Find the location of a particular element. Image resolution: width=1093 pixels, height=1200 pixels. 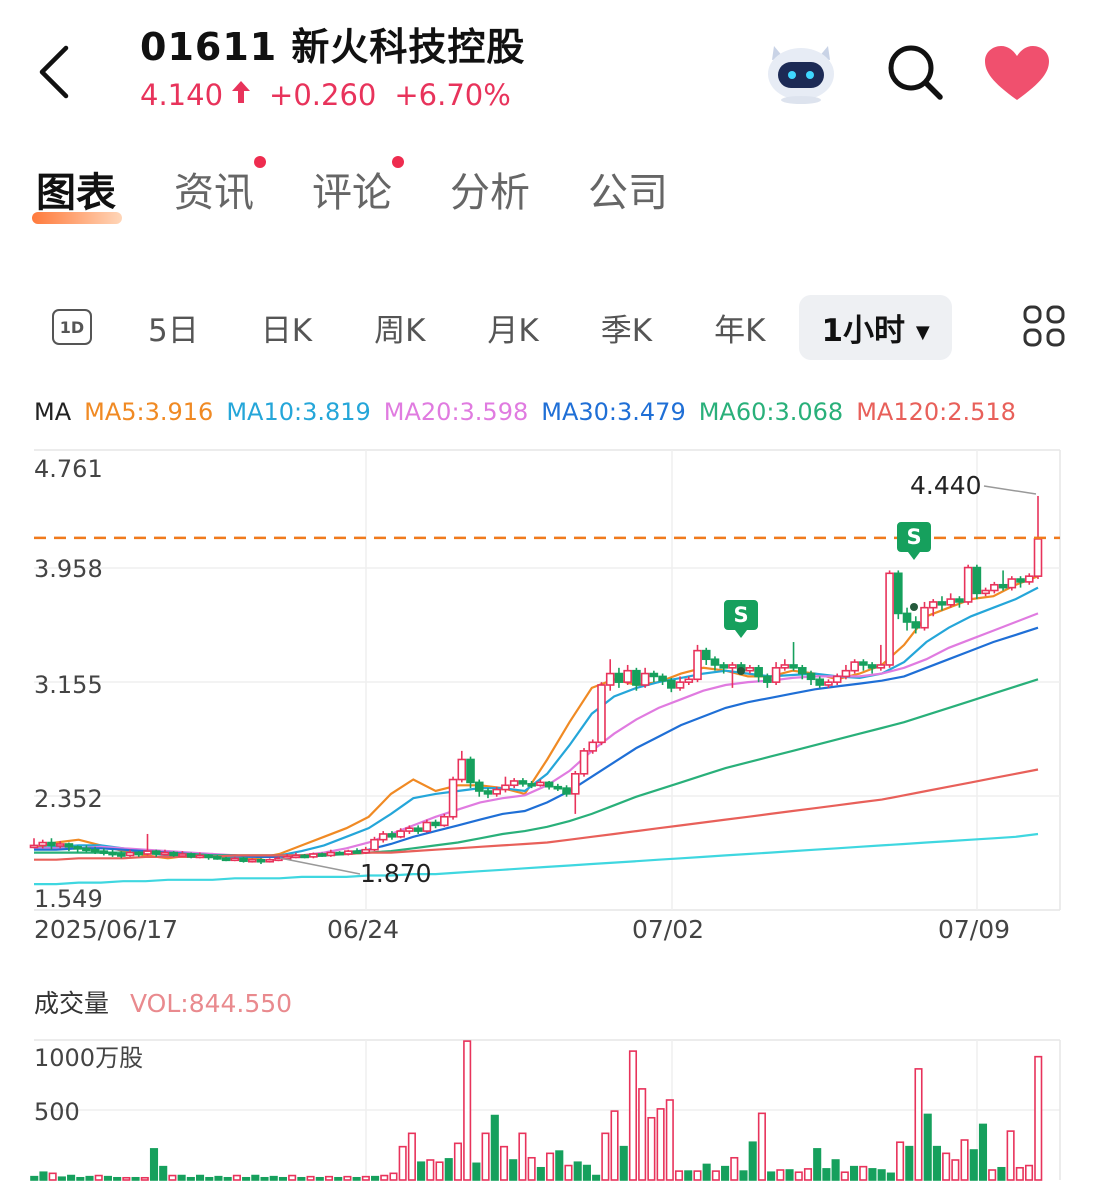

period-weekly-k: 周K is located at coordinates (400, 330).